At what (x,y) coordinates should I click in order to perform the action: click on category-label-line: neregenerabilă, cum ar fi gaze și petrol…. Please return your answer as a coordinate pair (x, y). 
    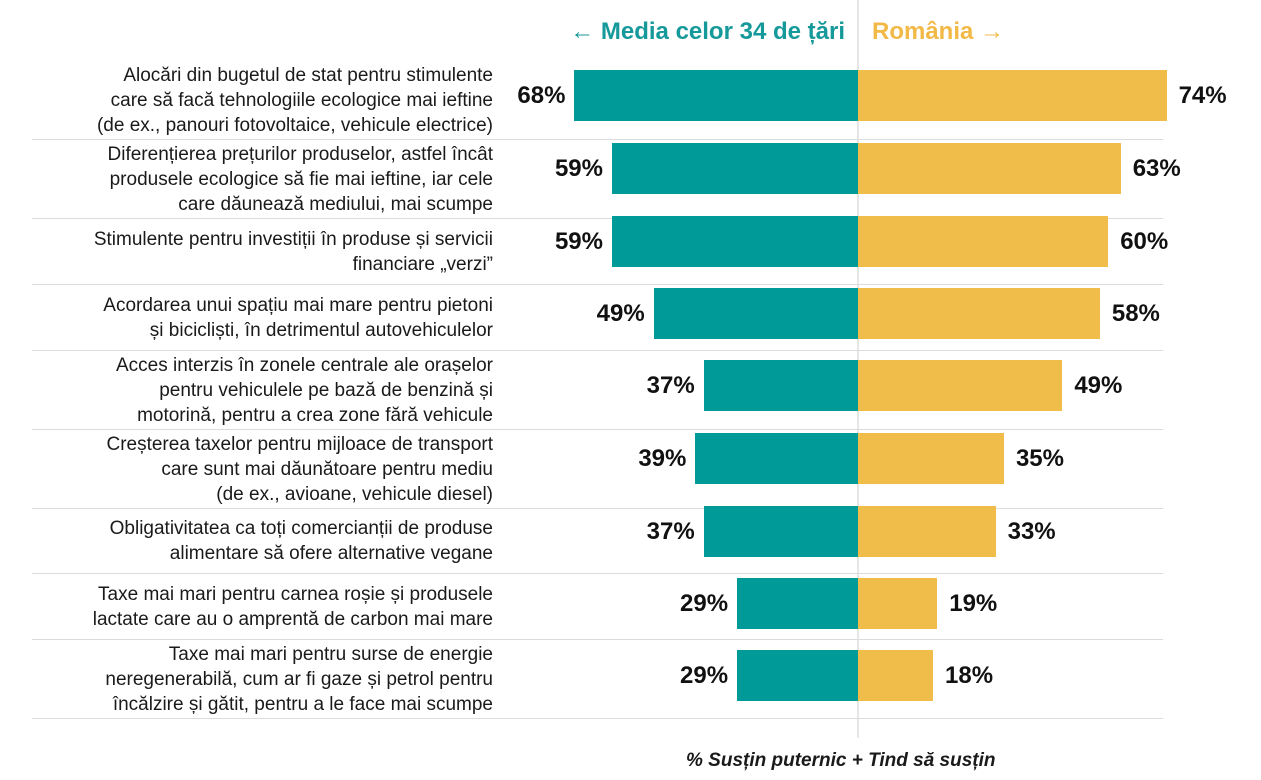
    Looking at the image, I should click on (299, 679).